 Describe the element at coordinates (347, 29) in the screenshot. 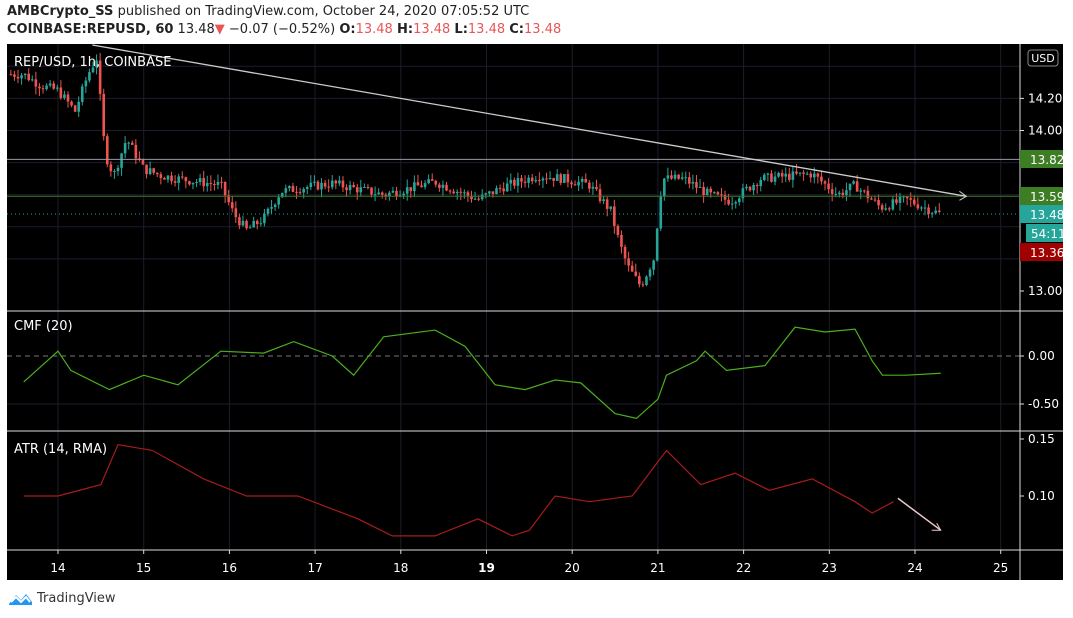

I see `open-label: O:` at that location.